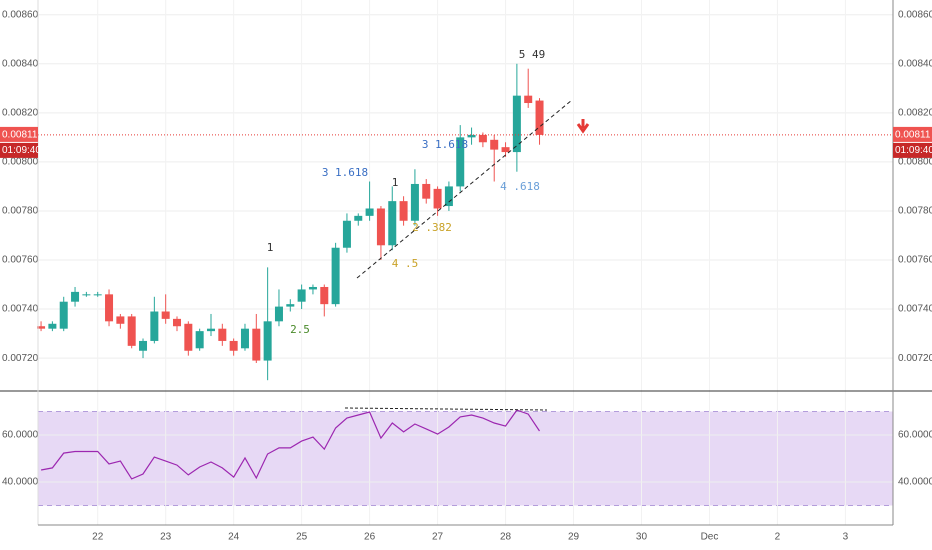 Image resolution: width=932 pixels, height=550 pixels. What do you see at coordinates (20, 358) in the screenshot?
I see `y-tick-label: 0.00720` at bounding box center [20, 358].